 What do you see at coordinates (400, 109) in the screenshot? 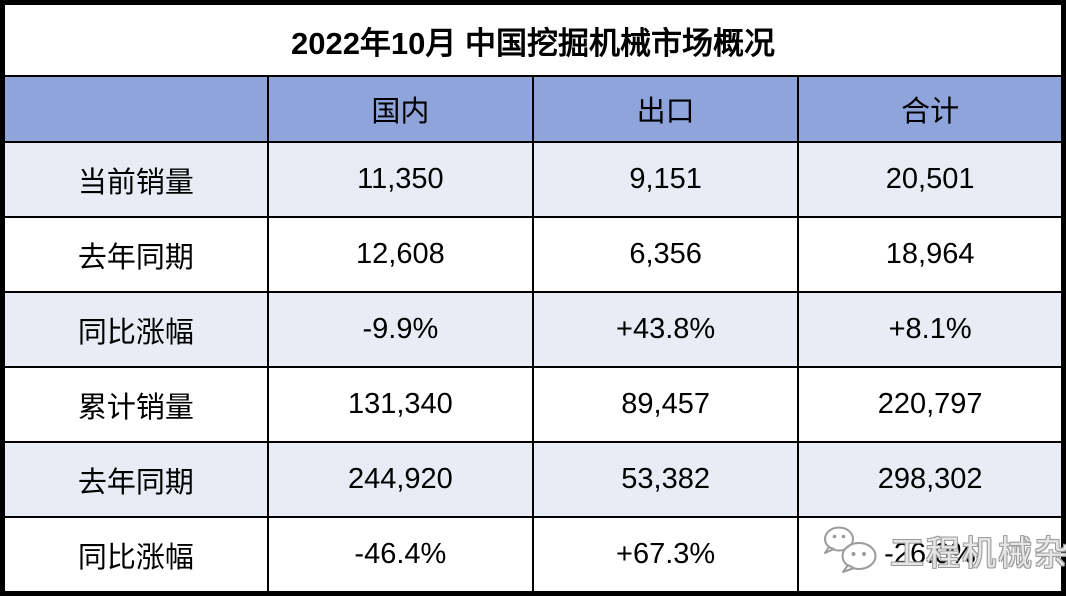
I see `column-header-domestic: 国内` at bounding box center [400, 109].